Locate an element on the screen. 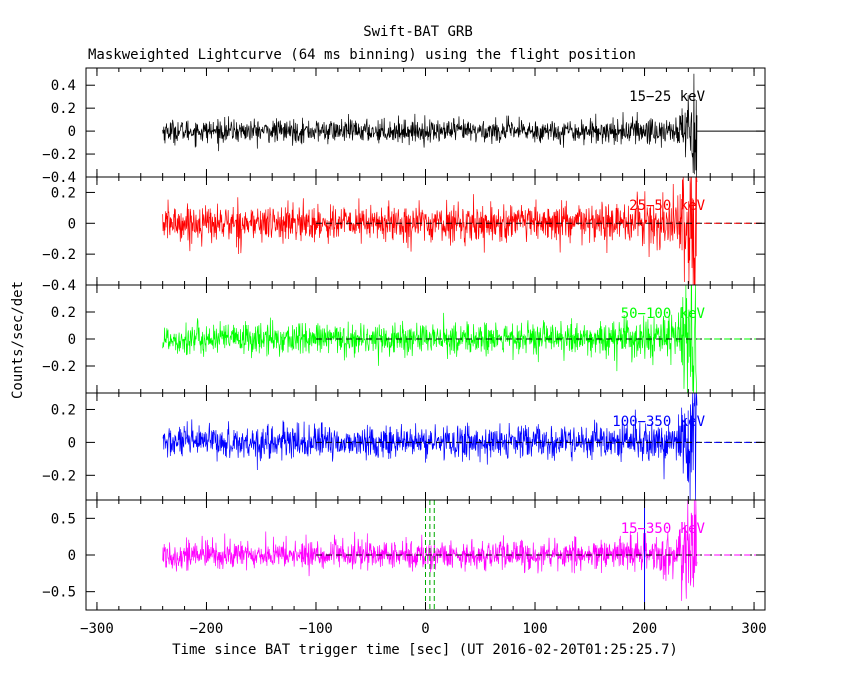 The image size is (850, 680). x-tick-label: 0 is located at coordinates (425, 629).